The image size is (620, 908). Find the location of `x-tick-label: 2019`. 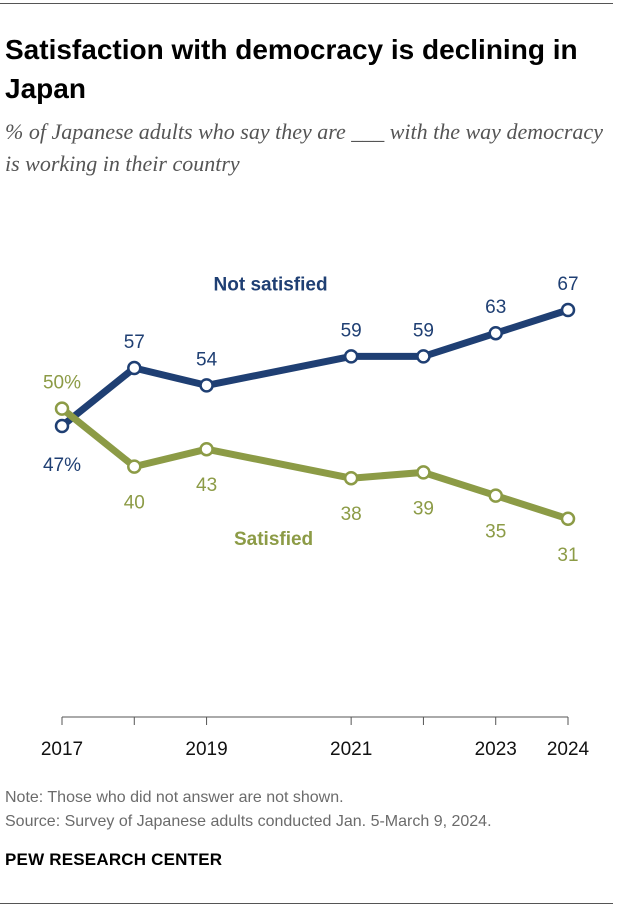

x-tick-label: 2019 is located at coordinates (206, 749).